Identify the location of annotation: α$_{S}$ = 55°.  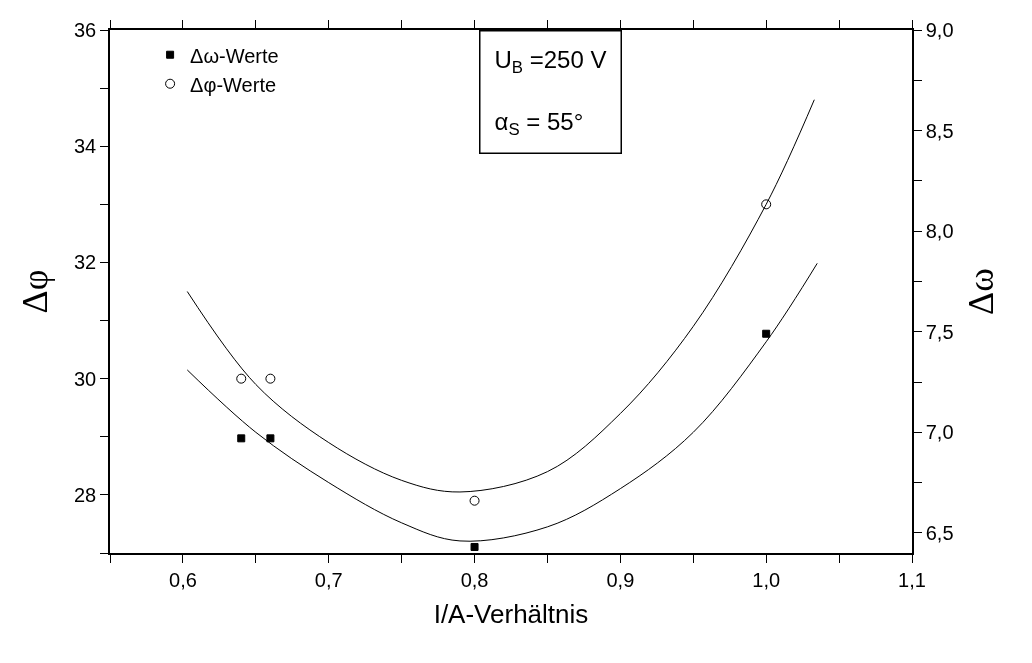
(539, 123).